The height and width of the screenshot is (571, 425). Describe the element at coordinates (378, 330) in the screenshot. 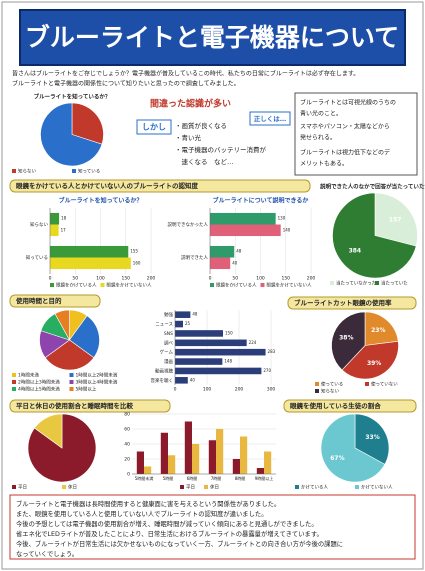

I see `slice-label: 23%` at that location.